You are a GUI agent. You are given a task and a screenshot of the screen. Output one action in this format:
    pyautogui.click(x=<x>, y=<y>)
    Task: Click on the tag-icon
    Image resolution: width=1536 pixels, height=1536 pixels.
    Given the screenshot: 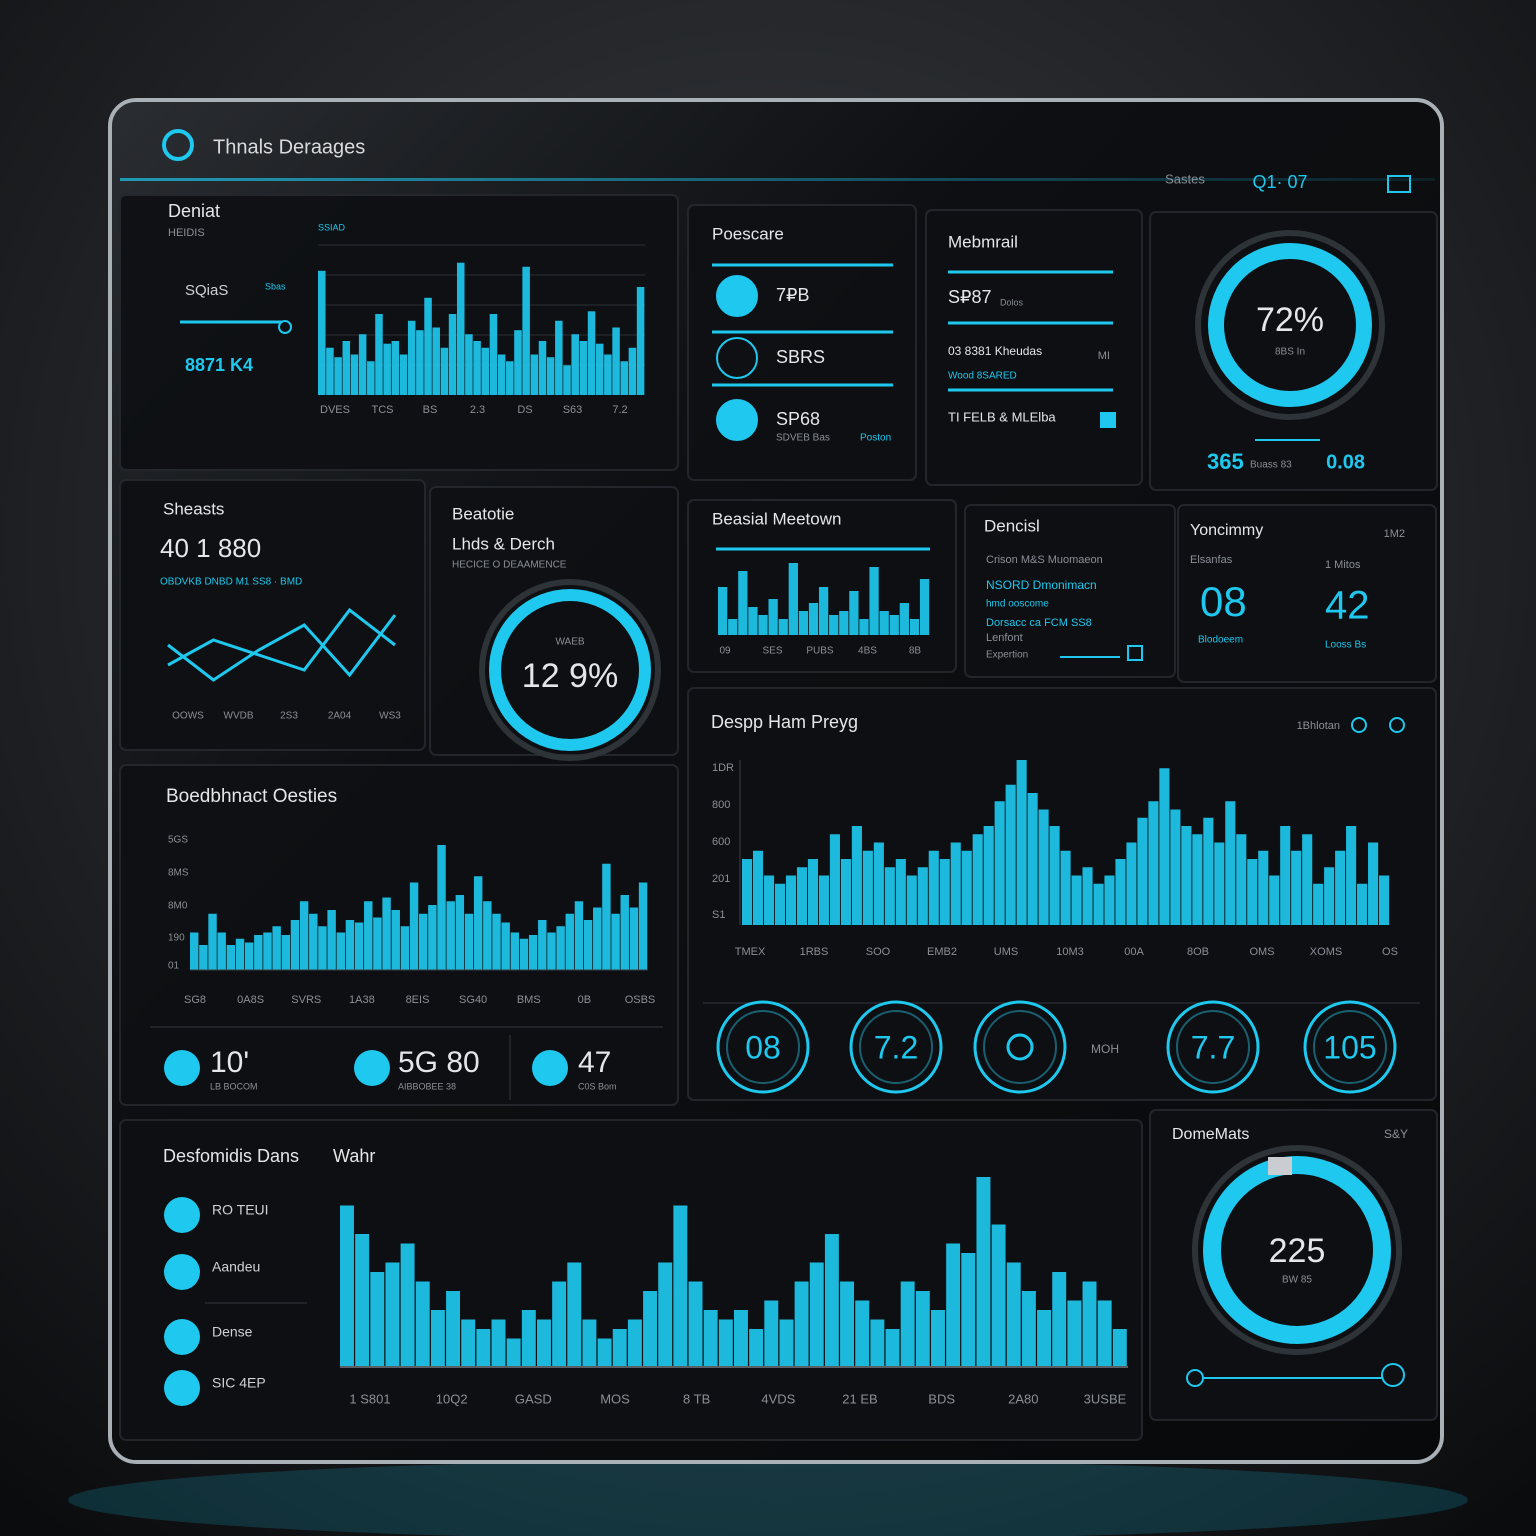 What is the action you would take?
    pyautogui.click(x=1108, y=420)
    